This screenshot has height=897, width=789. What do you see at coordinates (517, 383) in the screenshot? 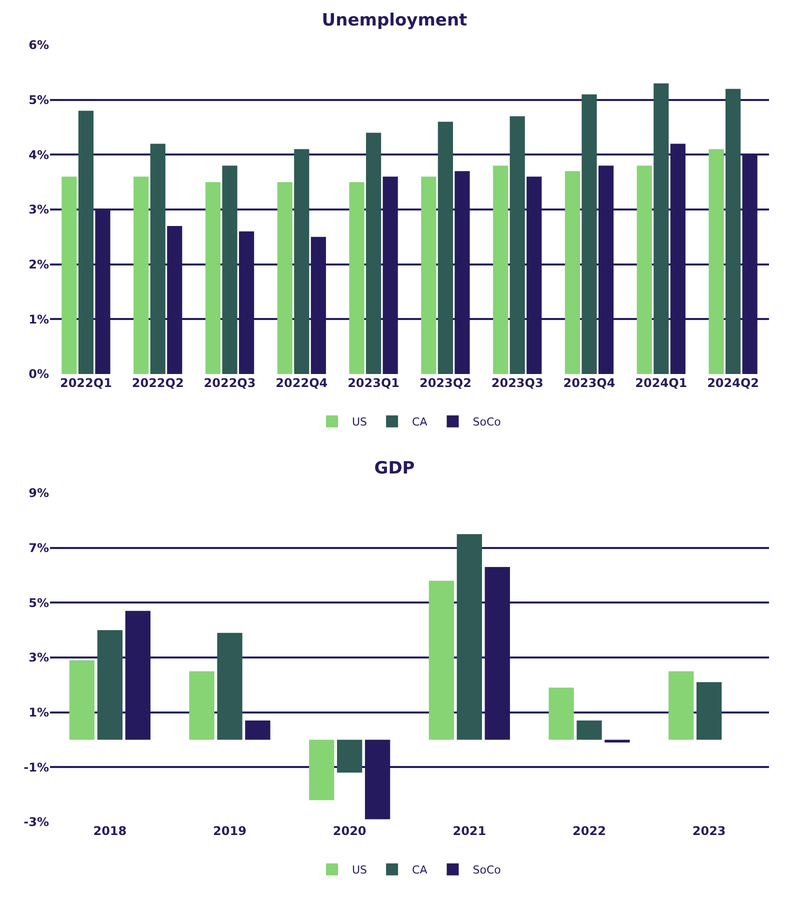
I see `x-tick-label: 2023Q3` at bounding box center [517, 383].